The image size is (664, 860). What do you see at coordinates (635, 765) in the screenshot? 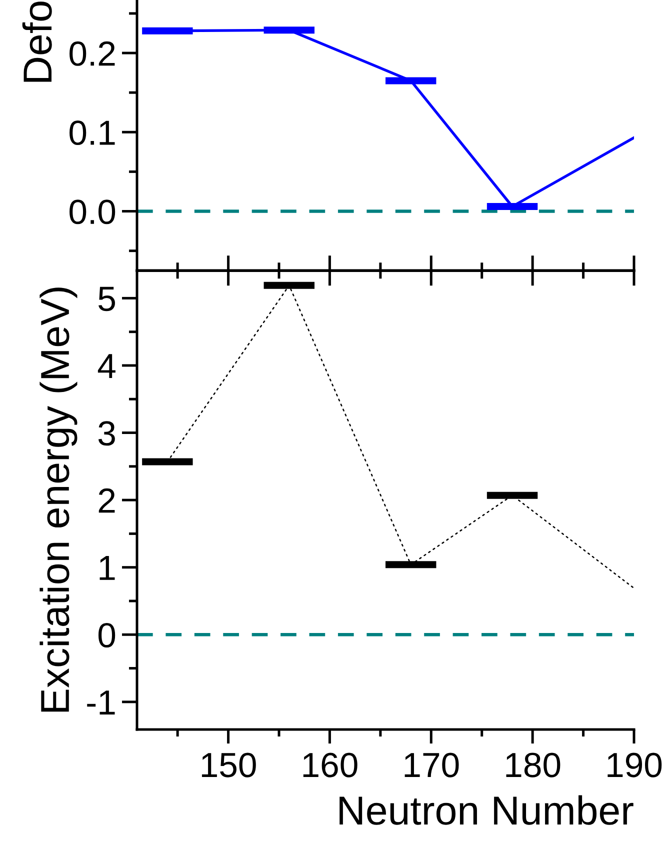
I see `x-tick-label: 190` at bounding box center [635, 765].